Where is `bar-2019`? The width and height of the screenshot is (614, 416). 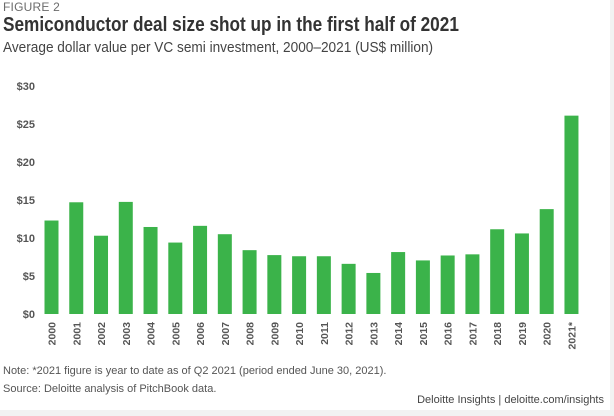
bar-2019 is located at coordinates (521, 273).